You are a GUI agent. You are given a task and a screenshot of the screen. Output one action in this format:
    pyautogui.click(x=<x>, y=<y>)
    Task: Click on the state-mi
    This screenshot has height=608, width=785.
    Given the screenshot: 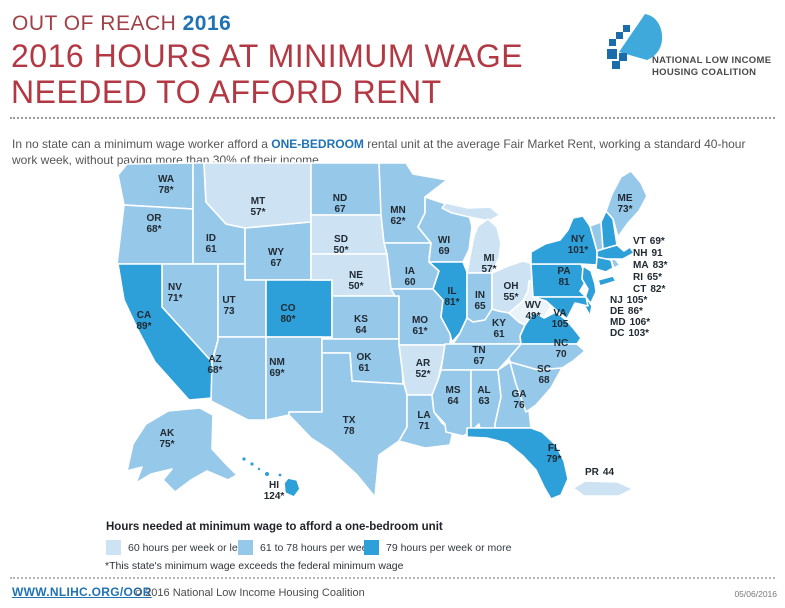 What is the action you would take?
    pyautogui.click(x=484, y=246)
    